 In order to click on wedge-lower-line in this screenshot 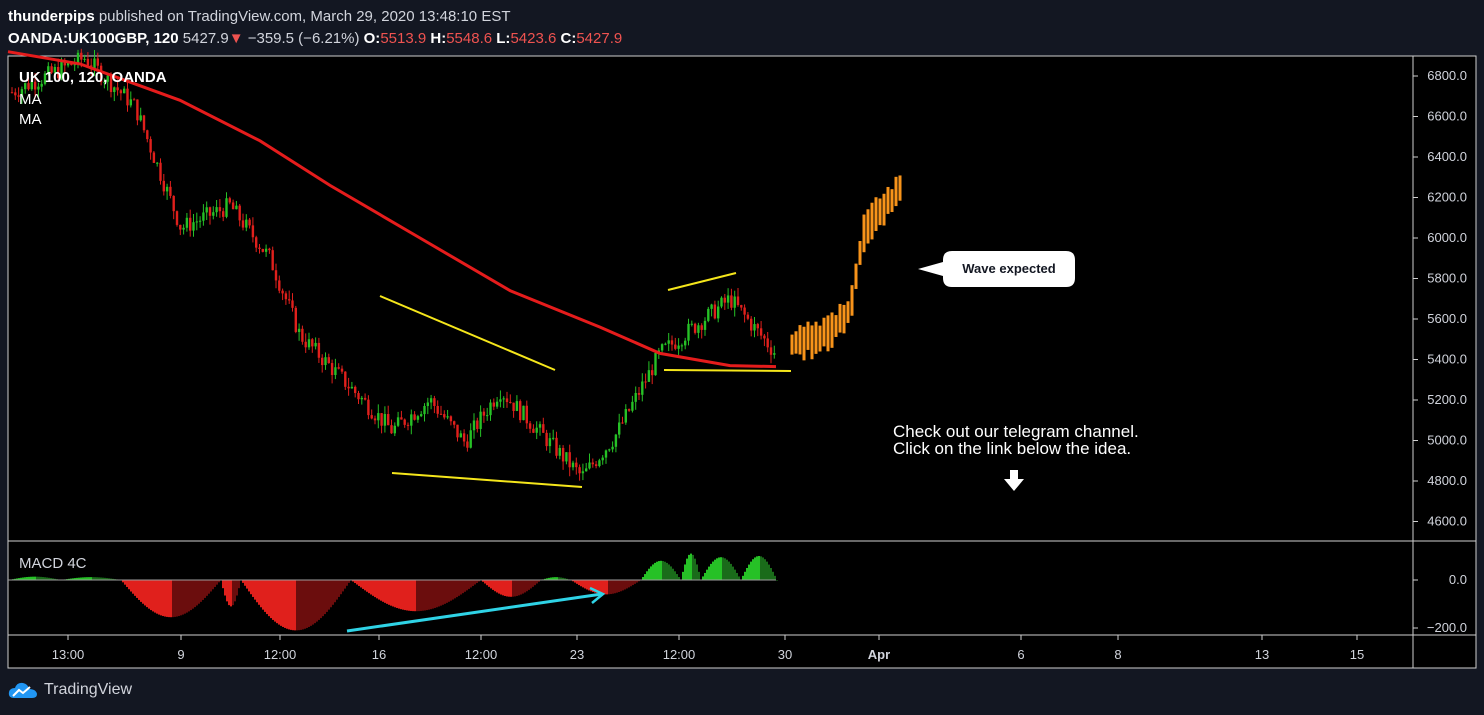, I will do `click(487, 480)`.